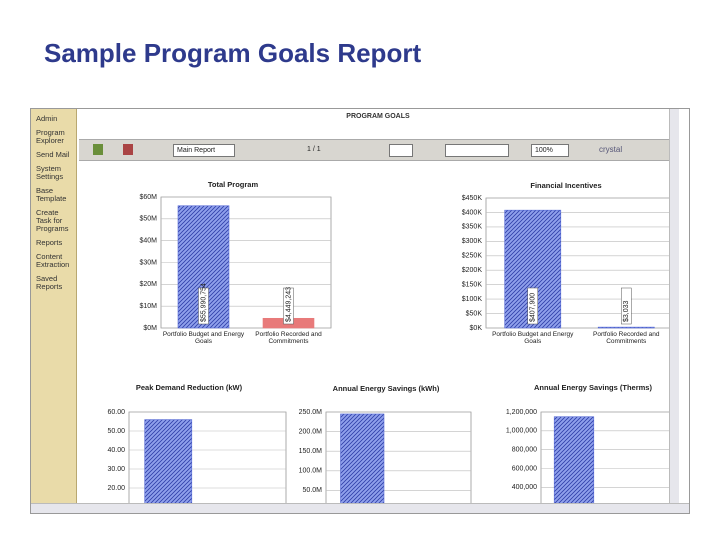 The width and height of the screenshot is (720, 540). I want to click on y-tick-label: $20M, so click(148, 284).